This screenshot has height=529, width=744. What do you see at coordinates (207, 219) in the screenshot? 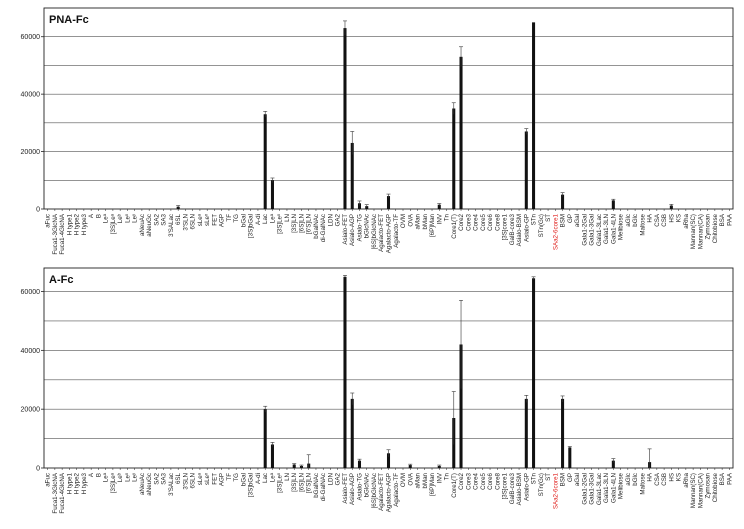
I see `x-tick-label: sLeˣ` at bounding box center [207, 219].